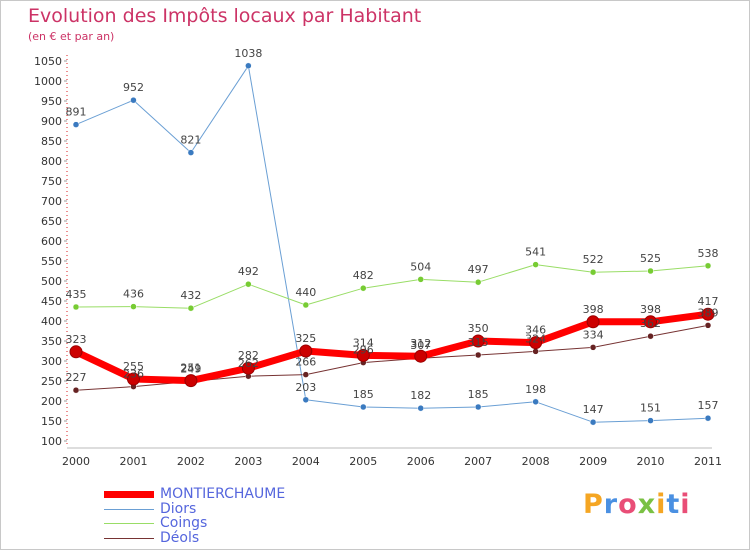  Describe the element at coordinates (51, 321) in the screenshot. I see `y-tick-label: 400` at that location.